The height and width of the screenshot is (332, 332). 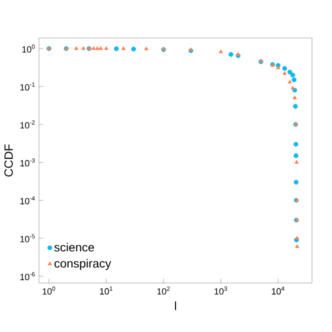 What do you see at coordinates (27, 238) in the screenshot?
I see `y-tick-label: 10$^{-5}$` at bounding box center [27, 238].